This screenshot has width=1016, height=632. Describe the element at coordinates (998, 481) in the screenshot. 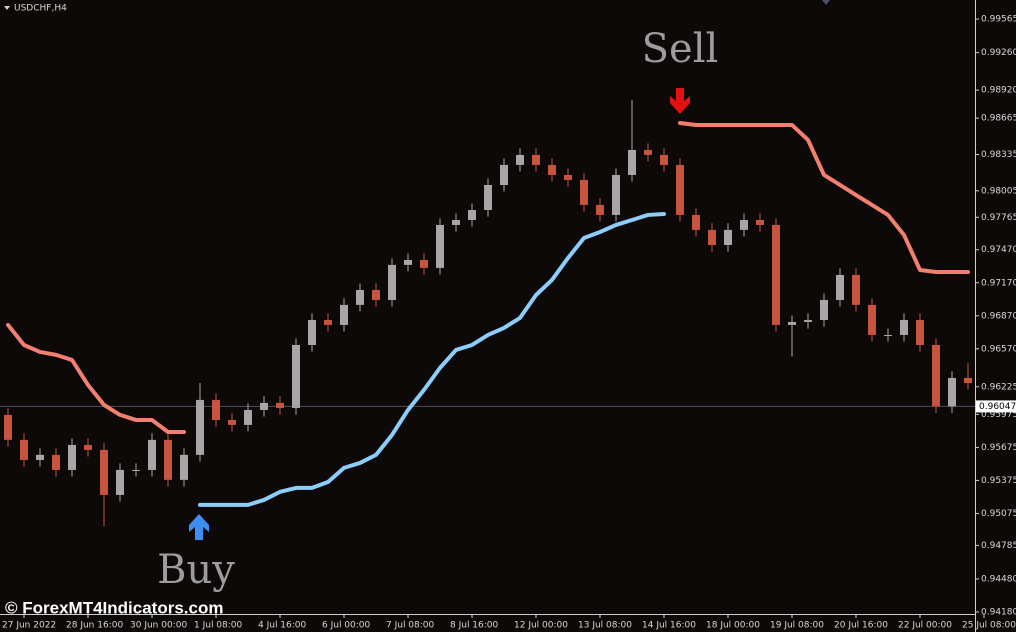

I see `y-tick-label: 0.95375` at that location.